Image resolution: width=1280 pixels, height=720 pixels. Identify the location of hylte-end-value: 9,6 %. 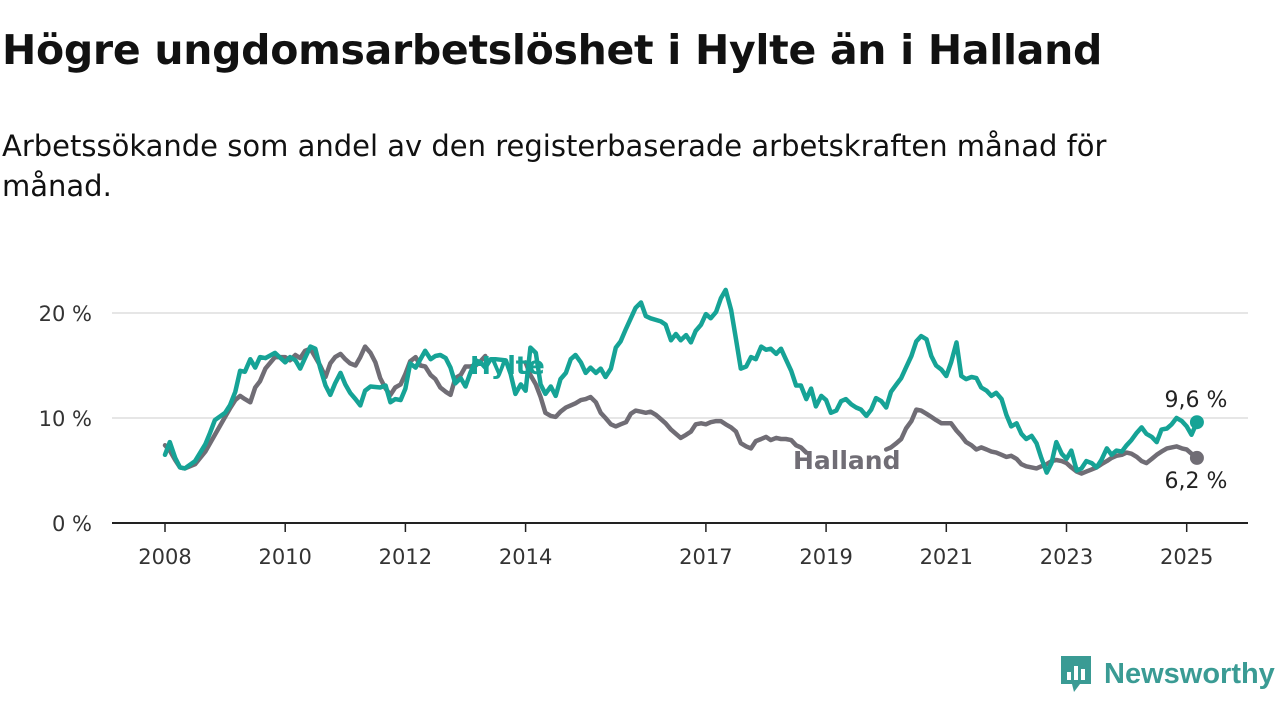
(1196, 400).